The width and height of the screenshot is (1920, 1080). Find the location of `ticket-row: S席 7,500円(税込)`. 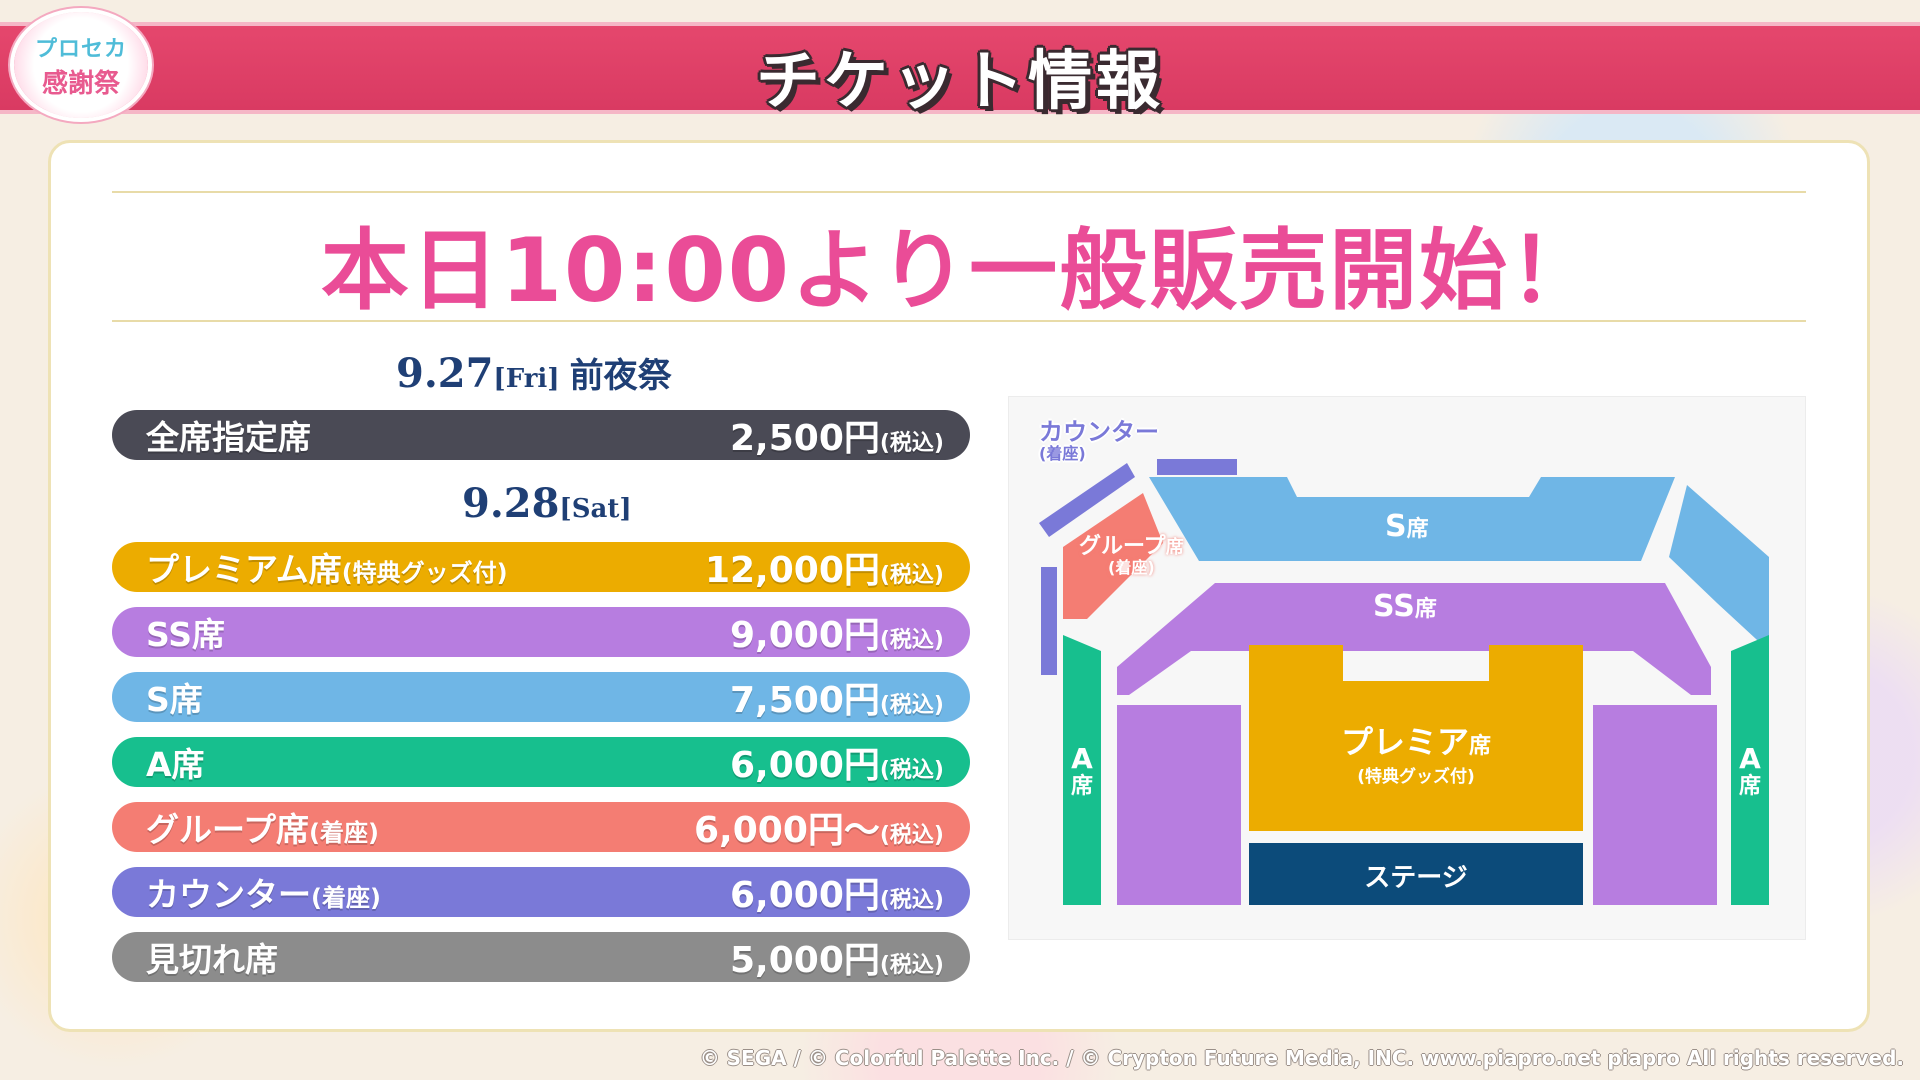

ticket-row: S席 7,500円(税込) is located at coordinates (541, 697).